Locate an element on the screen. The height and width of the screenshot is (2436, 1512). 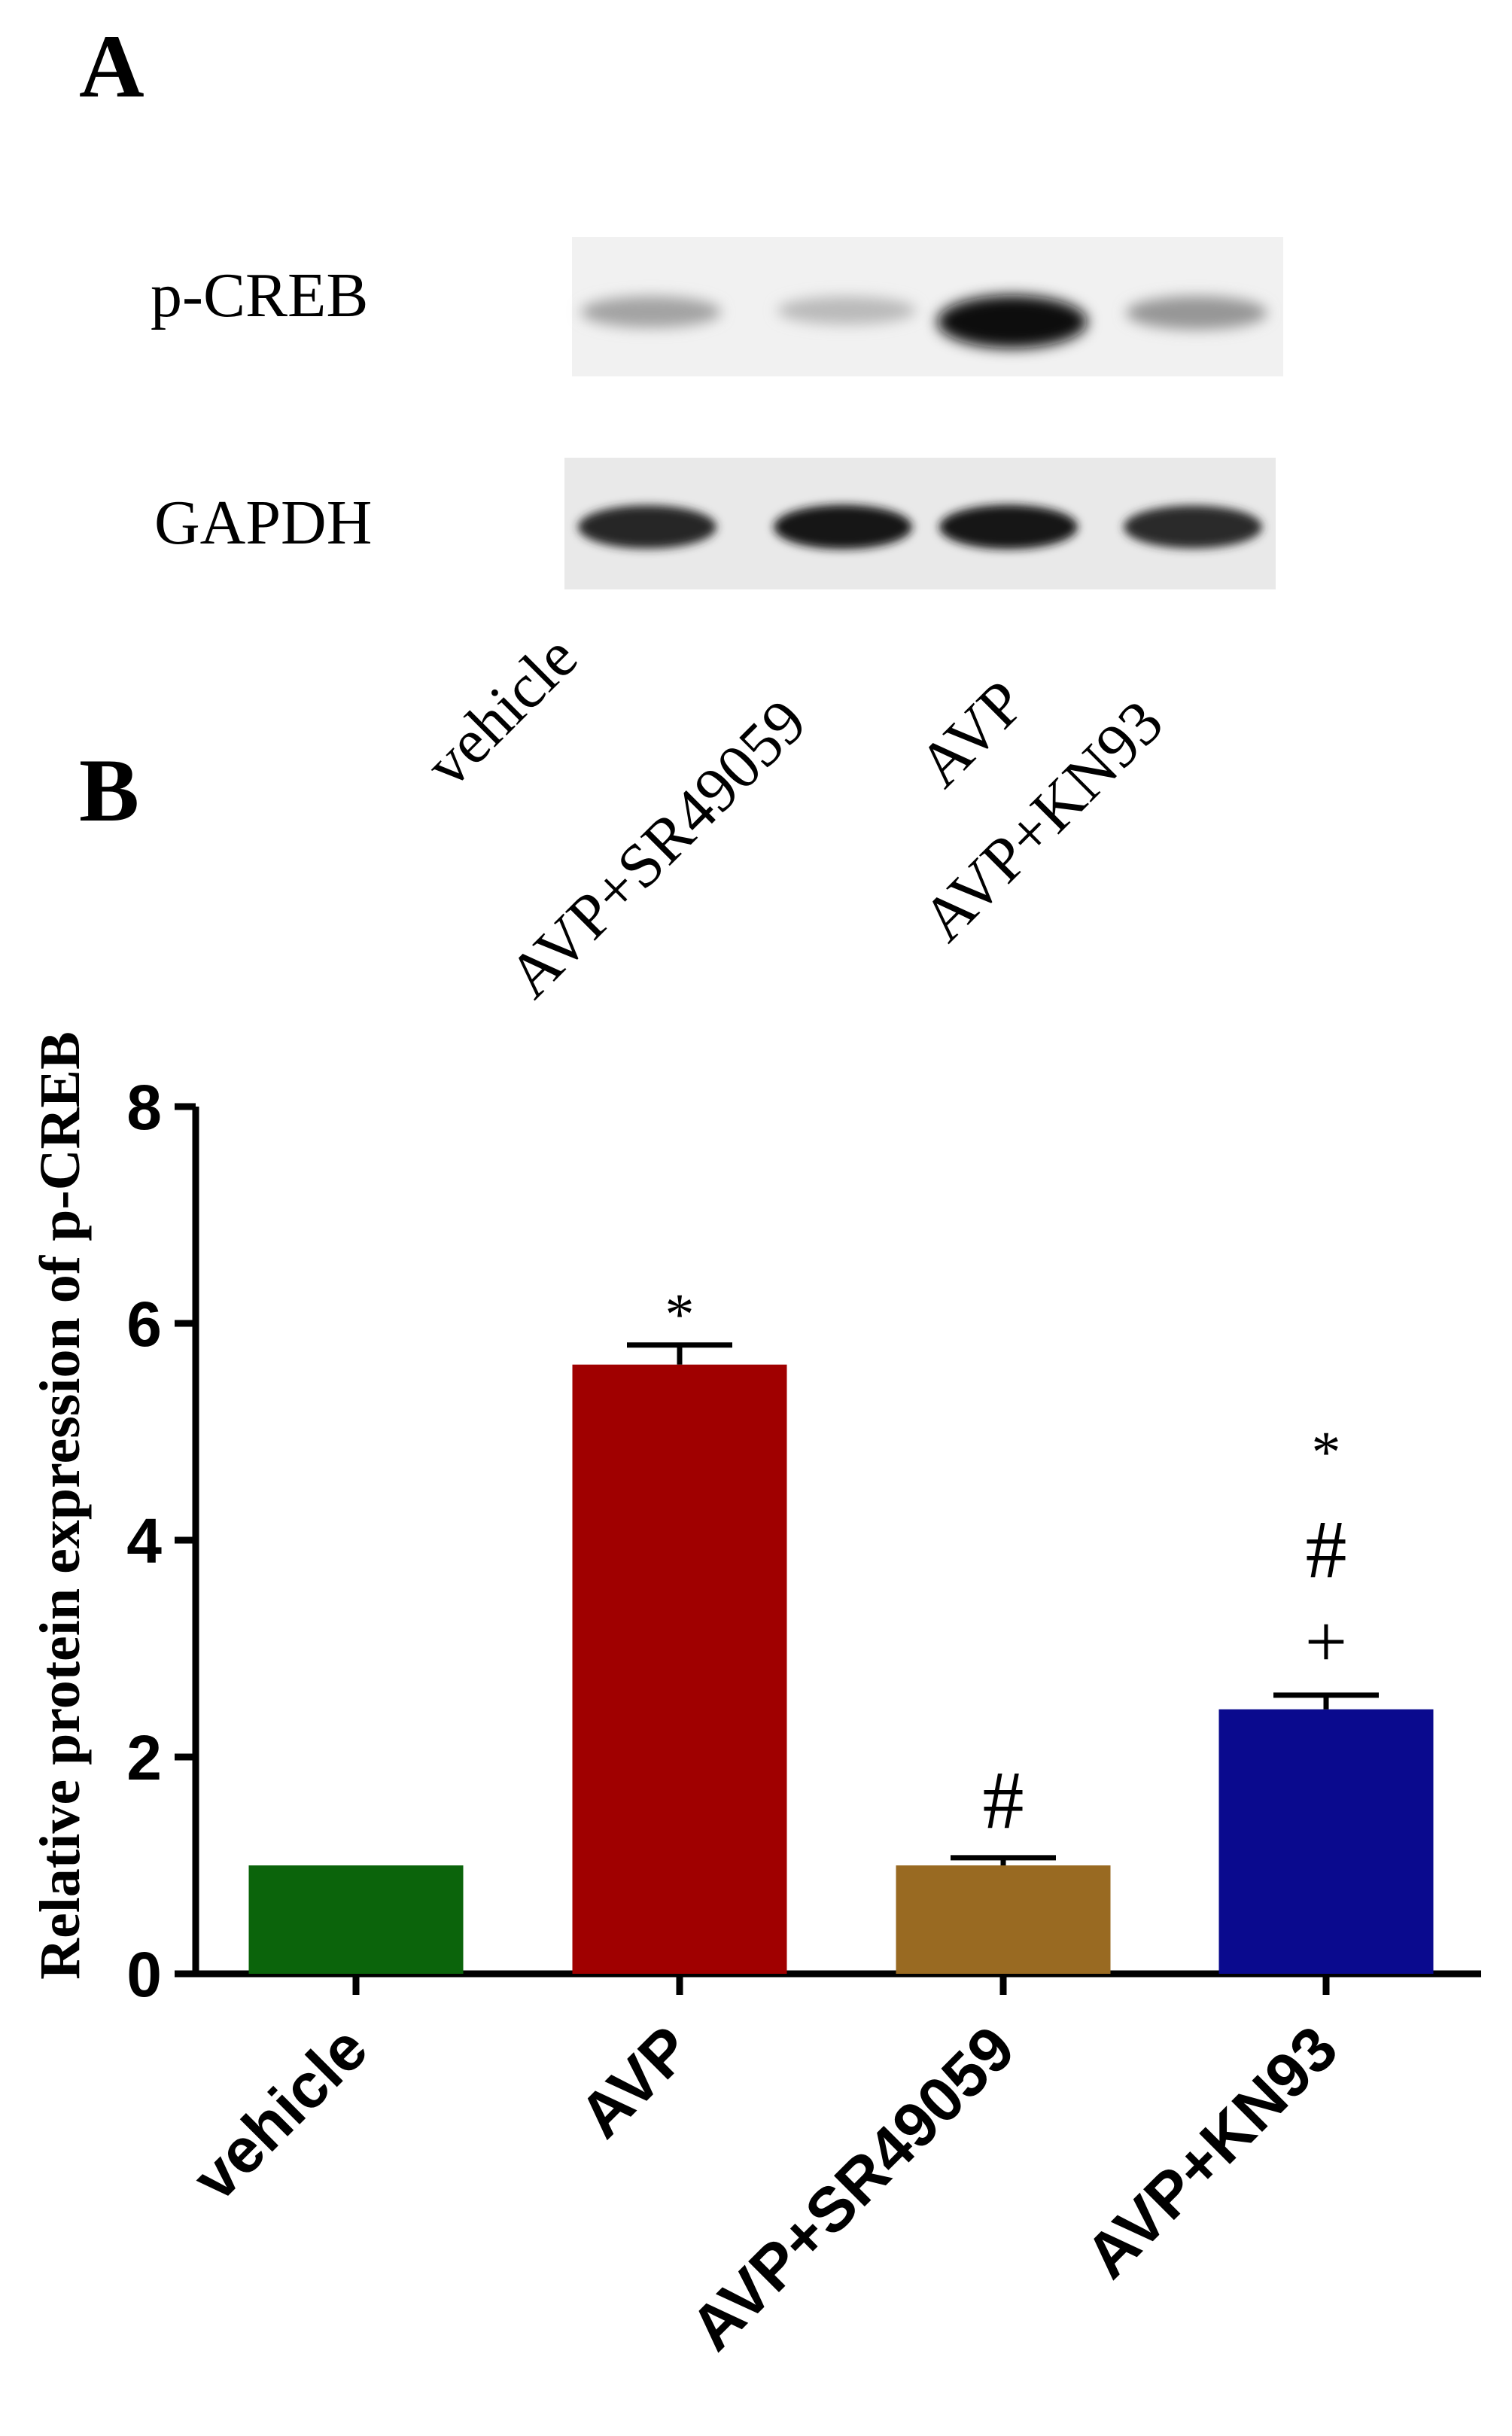
y-tick-label: 2 is located at coordinates (144, 1757).